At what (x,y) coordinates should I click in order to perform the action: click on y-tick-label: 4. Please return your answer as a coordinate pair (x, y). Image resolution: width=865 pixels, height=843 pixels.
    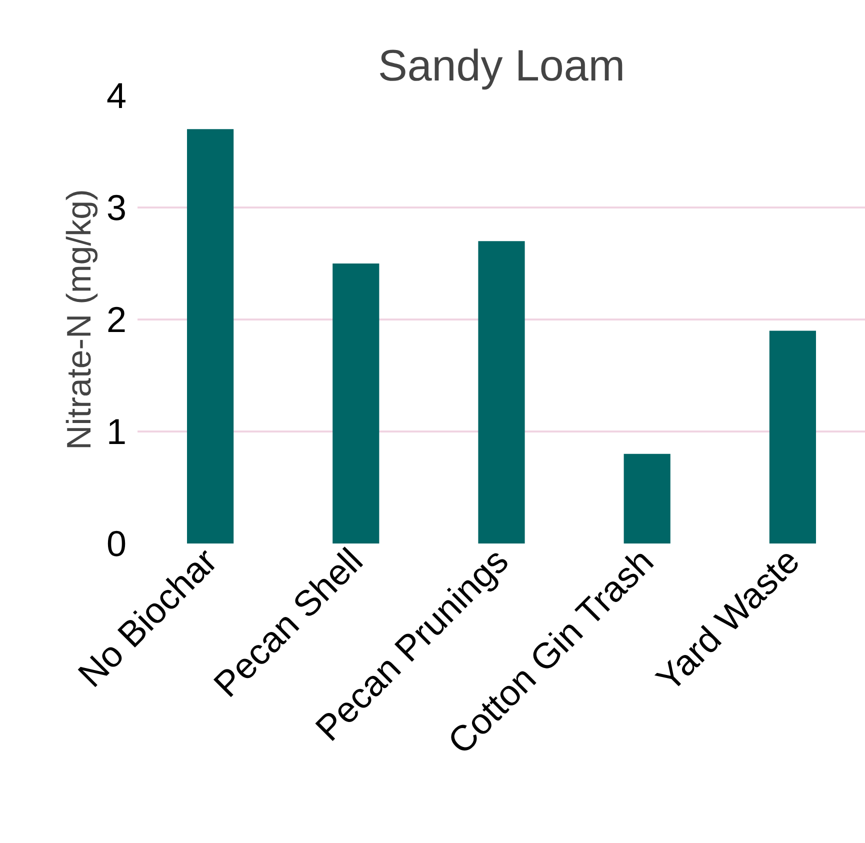
    Looking at the image, I should click on (116, 95).